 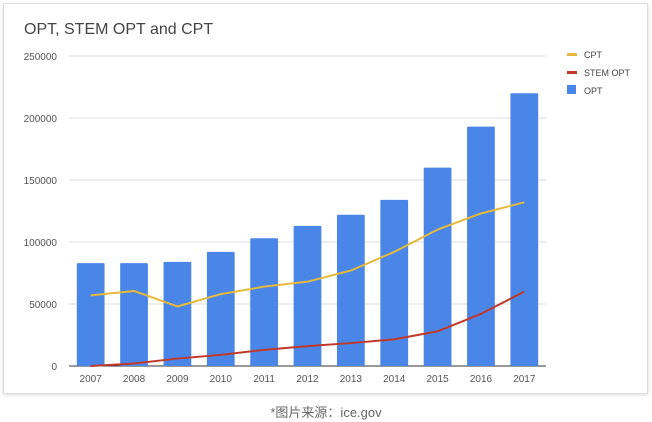 I want to click on y-tick-label: 200000, so click(x=41, y=119).